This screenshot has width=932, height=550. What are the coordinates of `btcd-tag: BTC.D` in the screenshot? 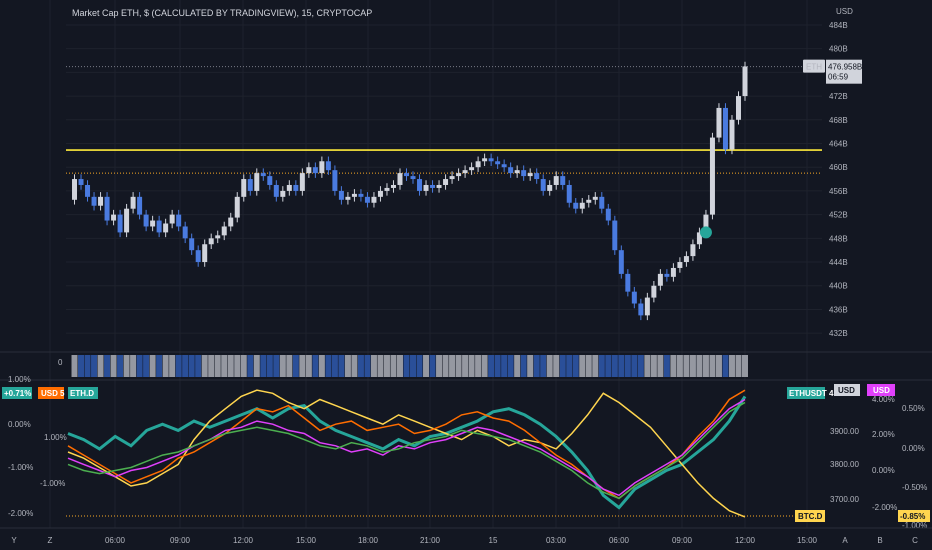 It's located at (810, 516).